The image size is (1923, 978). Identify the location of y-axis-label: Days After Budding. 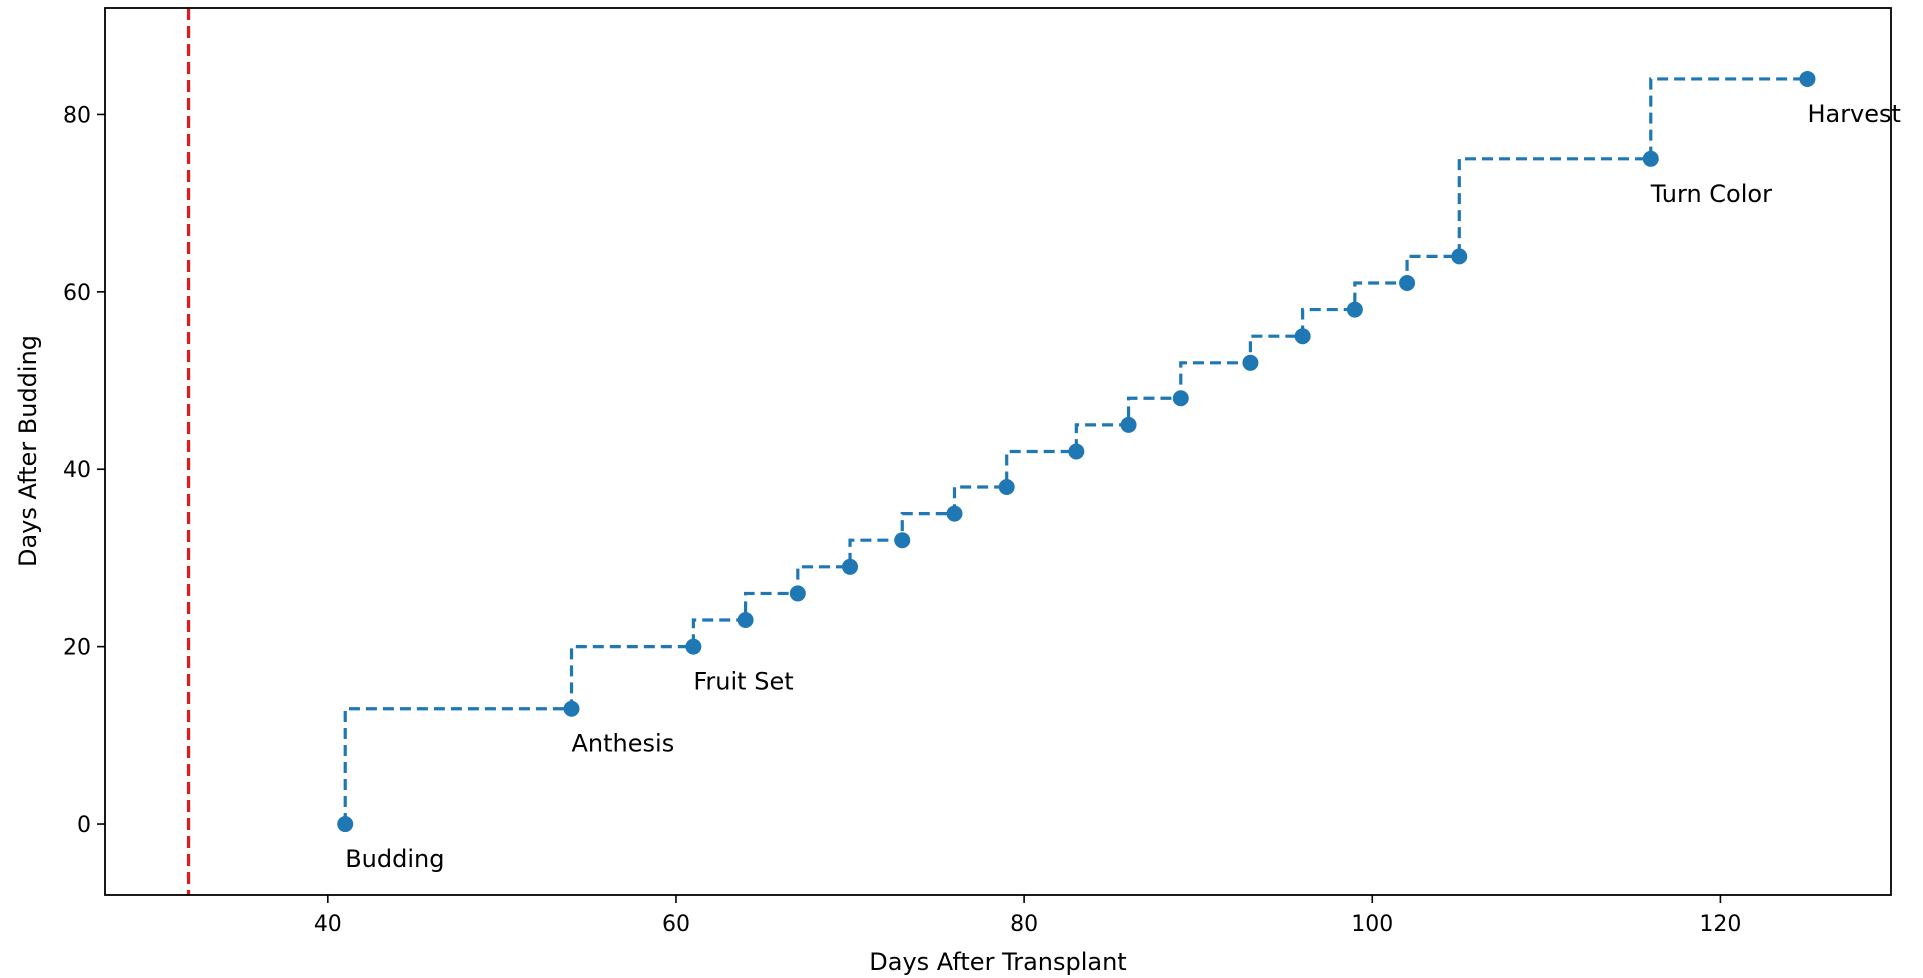
(28, 451).